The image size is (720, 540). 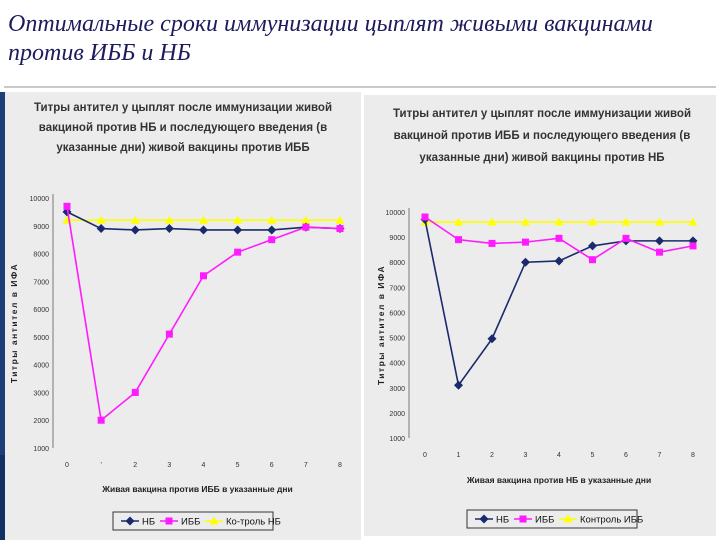 I want to click on right-chart-y-tick-label: 7000, so click(x=397, y=288).